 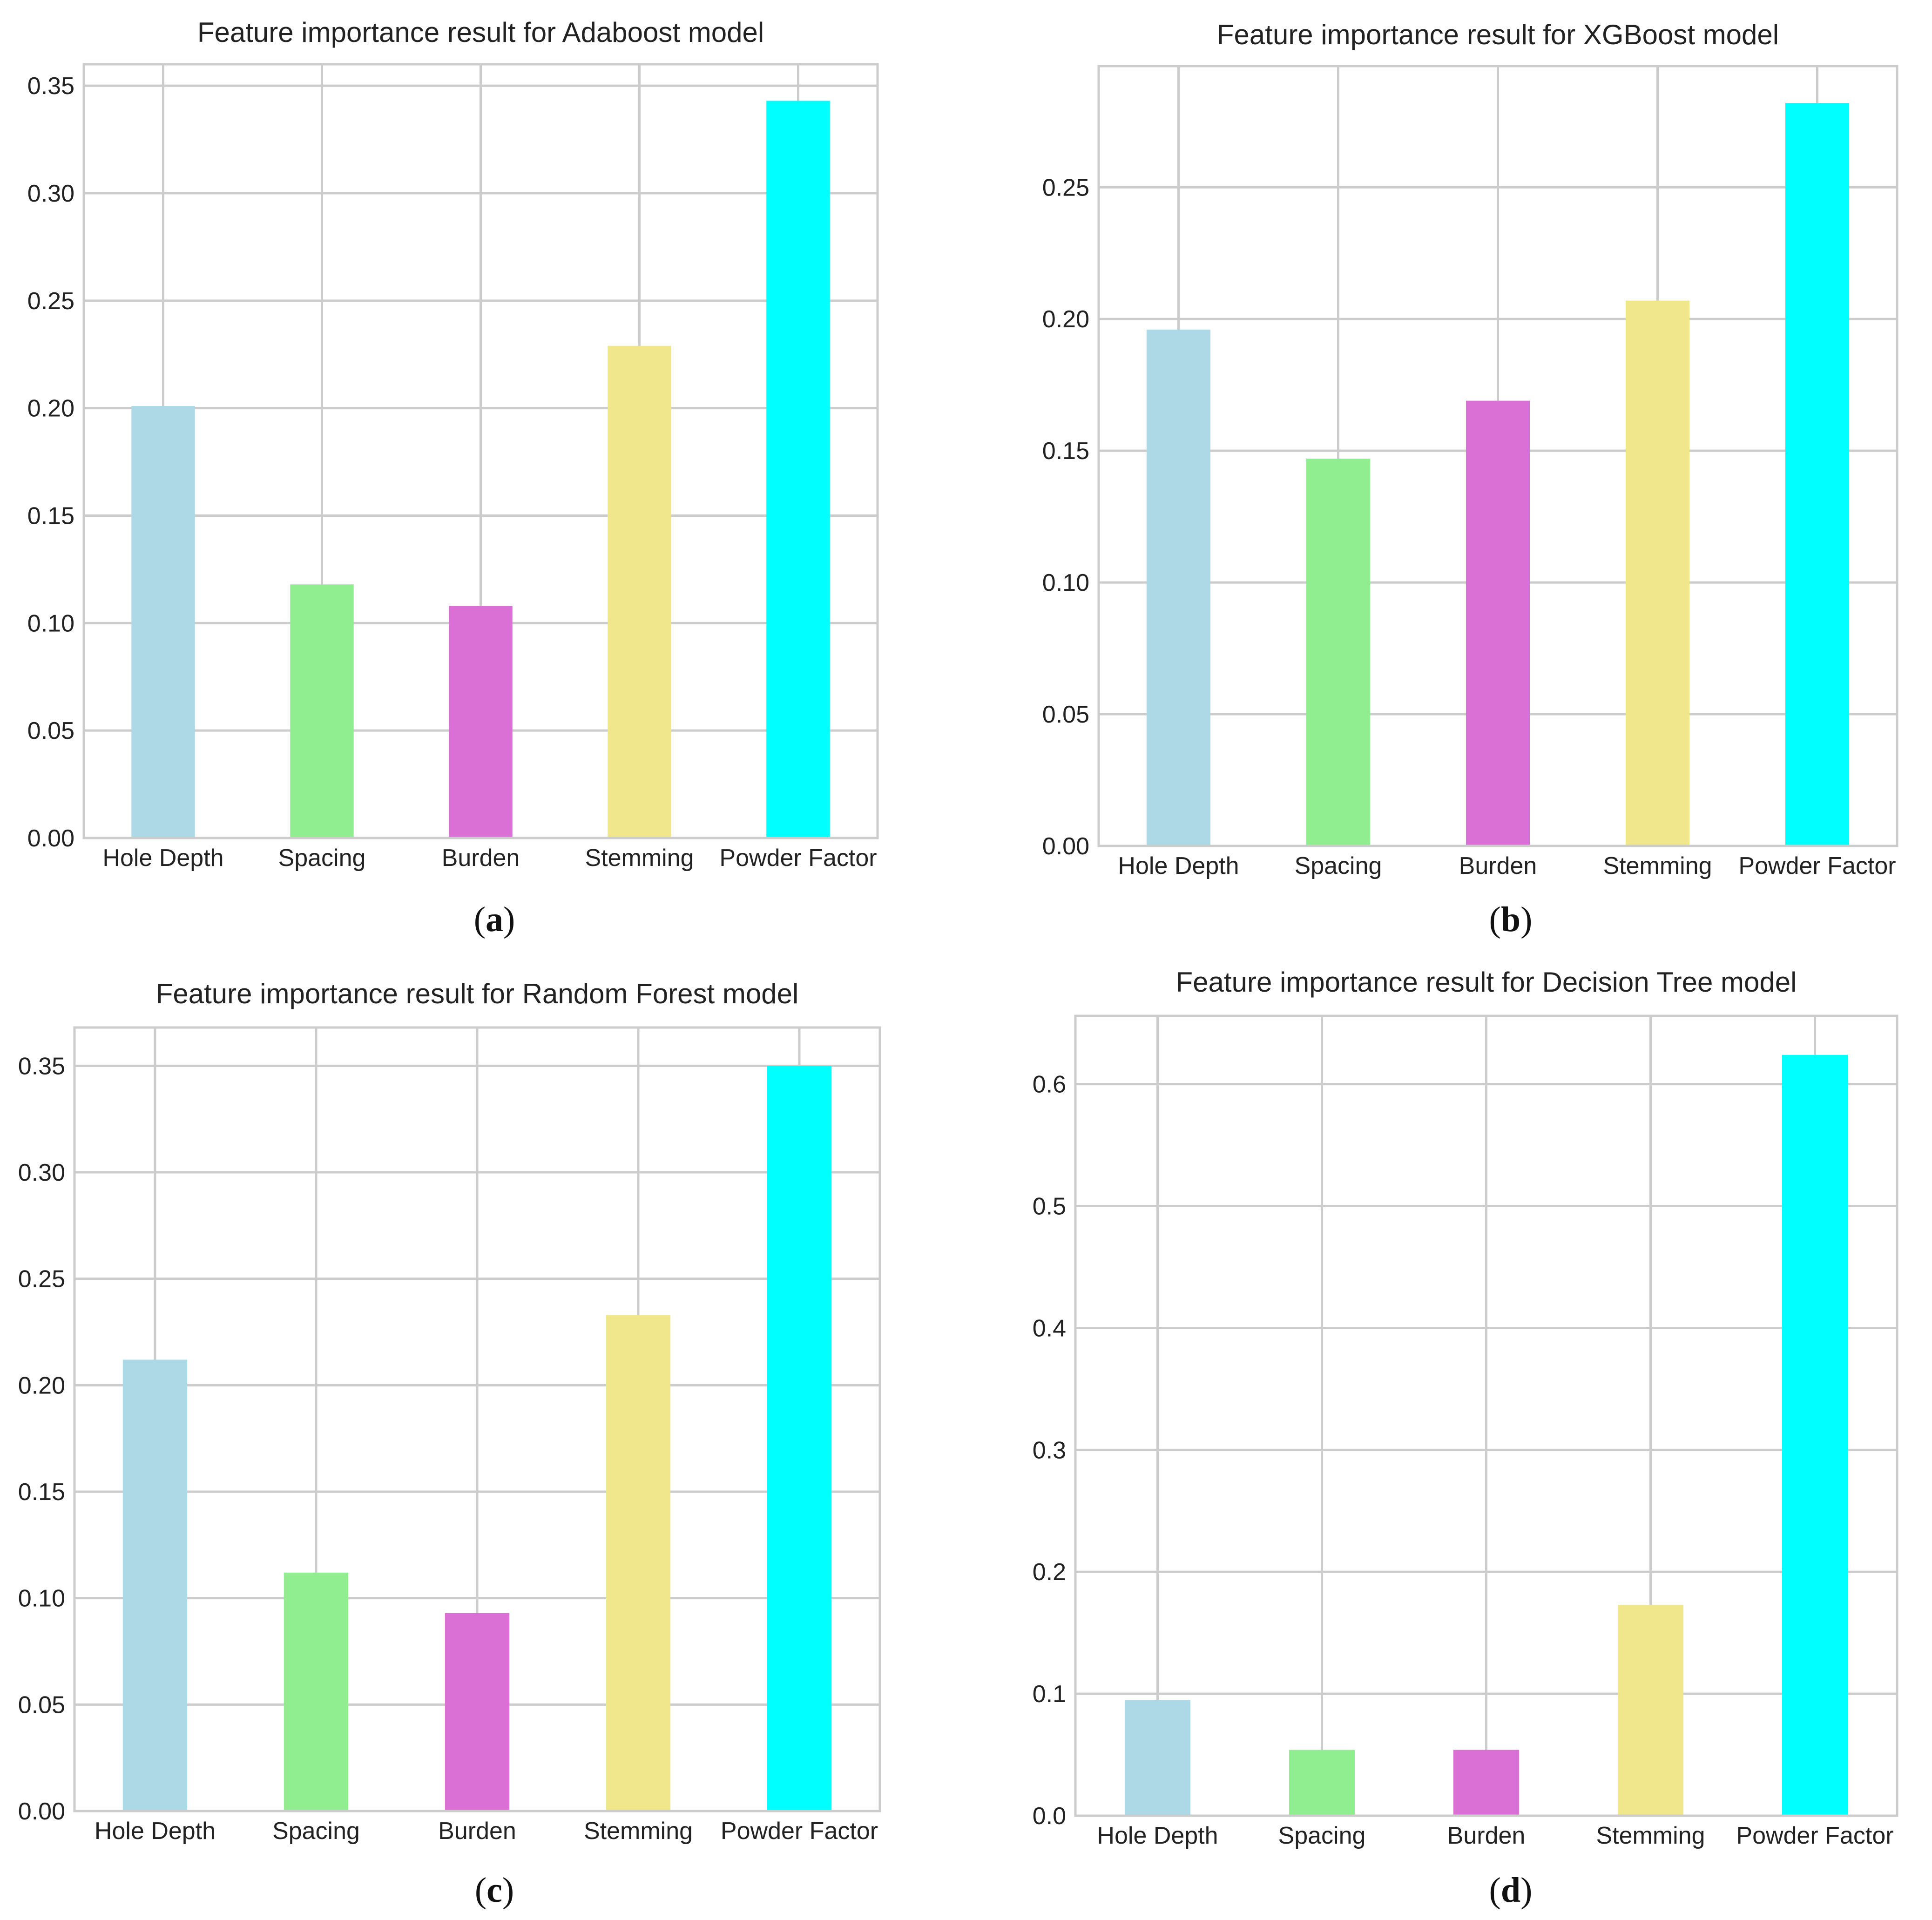 I want to click on panel-label-letter: d, so click(x=1510, y=1890).